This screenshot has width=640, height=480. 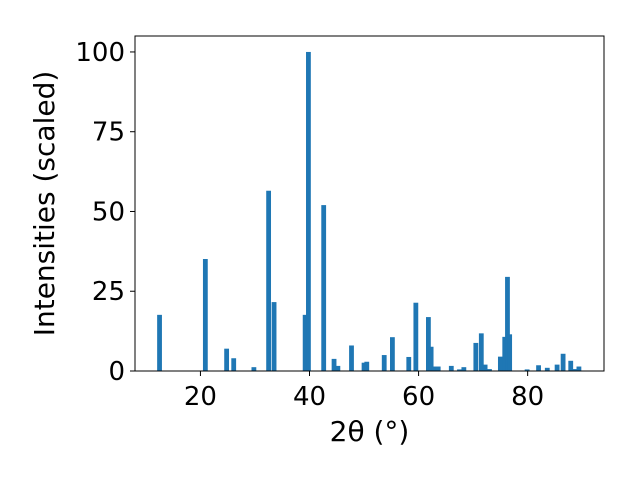 I want to click on y-axis-label: Intensities (scaled), so click(x=44, y=204).